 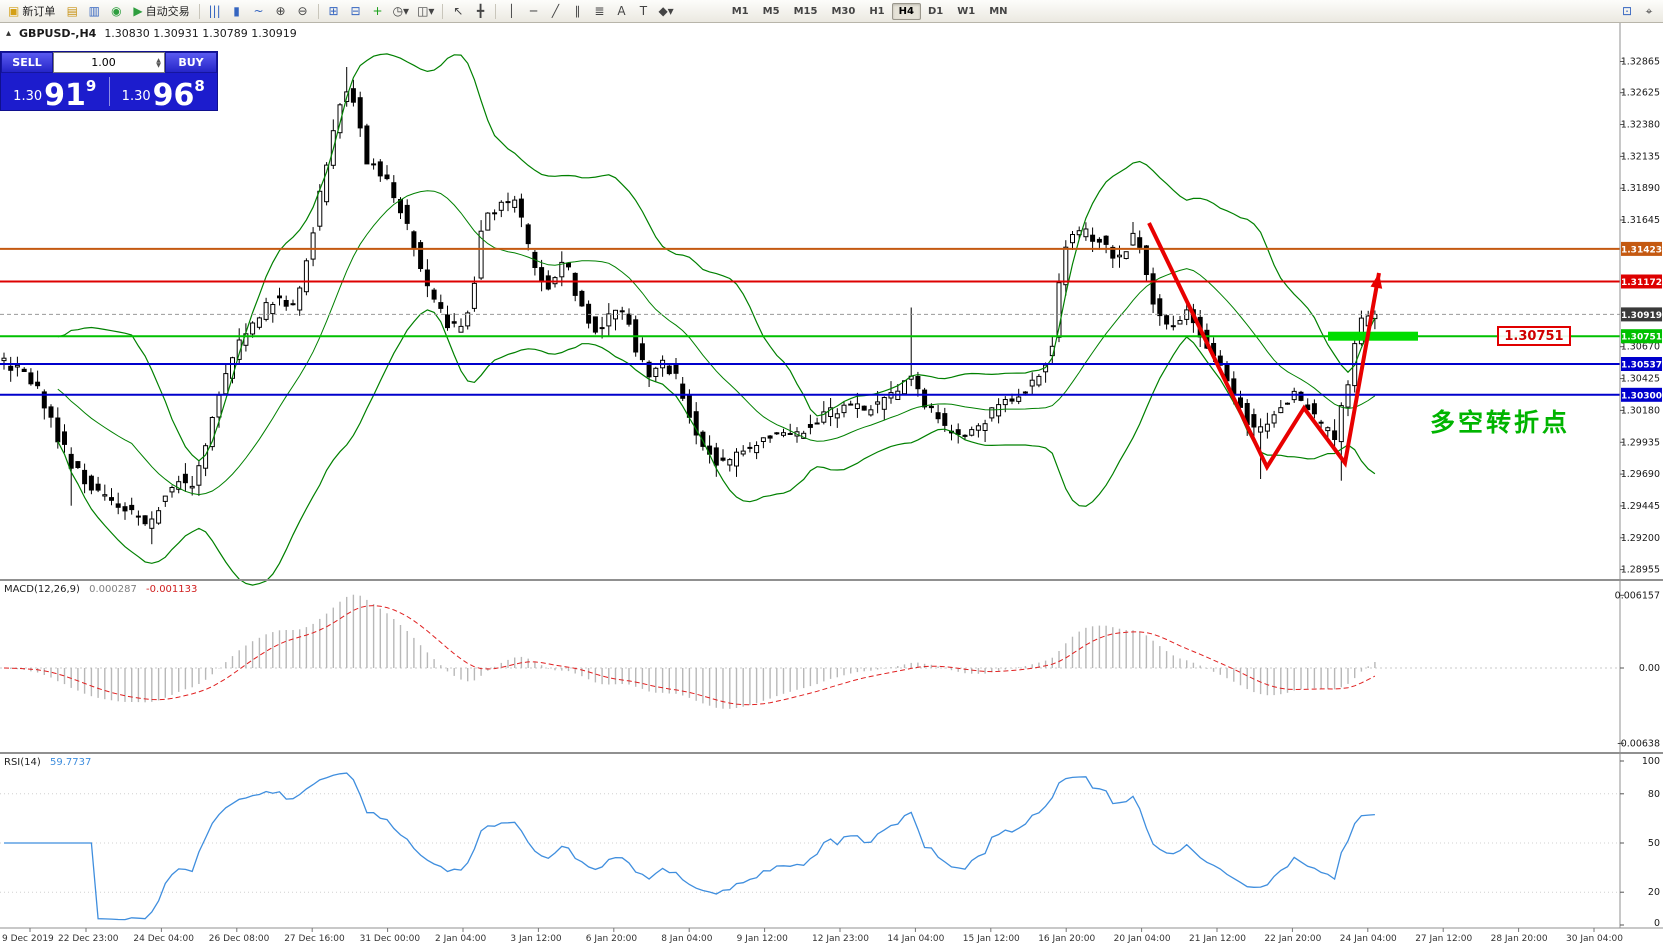 I want to click on svg-text: 27 Jan 12:00, so click(x=1443, y=939).